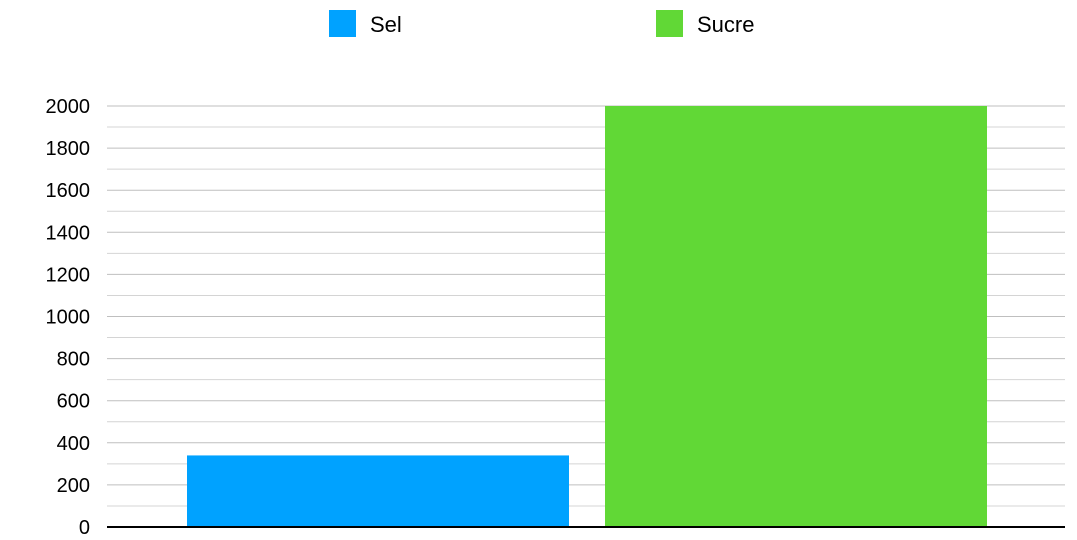 This screenshot has height=540, width=1077. What do you see at coordinates (725, 24) in the screenshot?
I see `legend-label: Sucre` at bounding box center [725, 24].